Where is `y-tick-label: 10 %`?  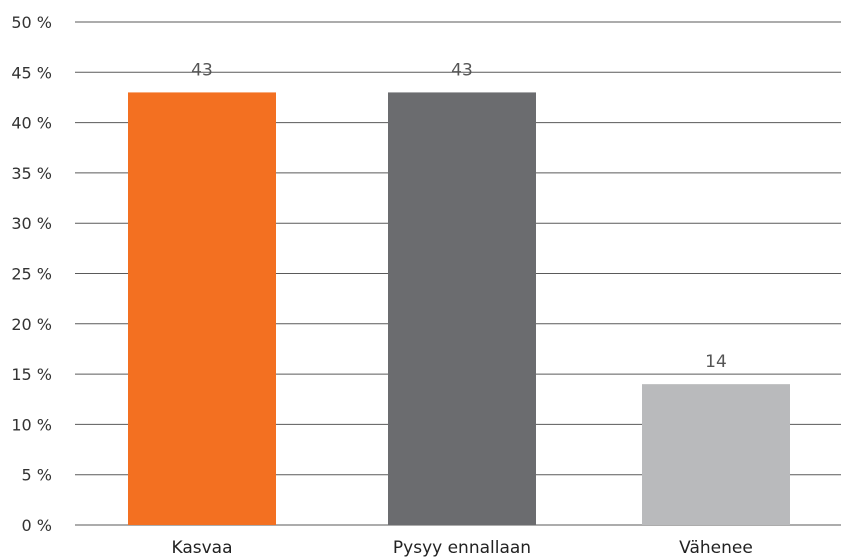
y-tick-label: 10 % is located at coordinates (31, 424).